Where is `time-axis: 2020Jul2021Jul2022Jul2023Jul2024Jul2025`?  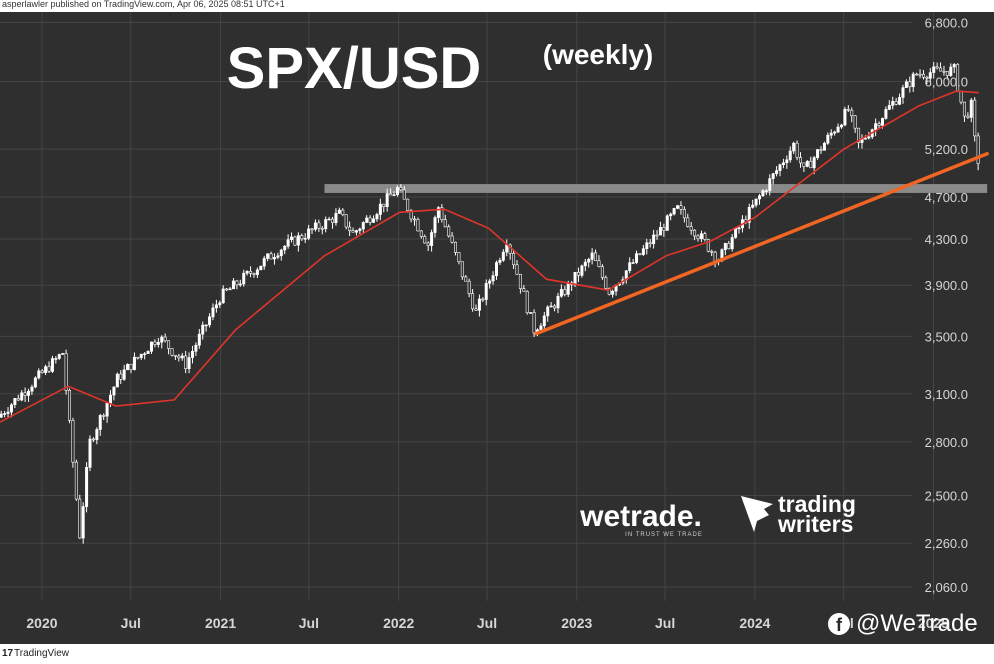 time-axis: 2020Jul2021Jul2022Jul2023Jul2024Jul2025 is located at coordinates (487, 623).